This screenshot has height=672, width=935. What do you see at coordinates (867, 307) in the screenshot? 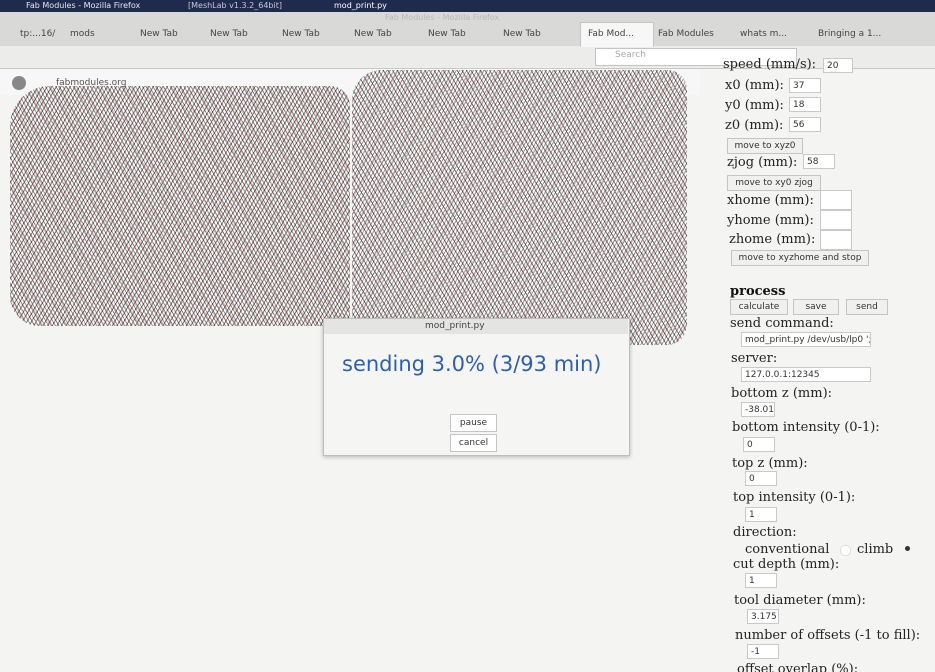
I see `button: send` at bounding box center [867, 307].